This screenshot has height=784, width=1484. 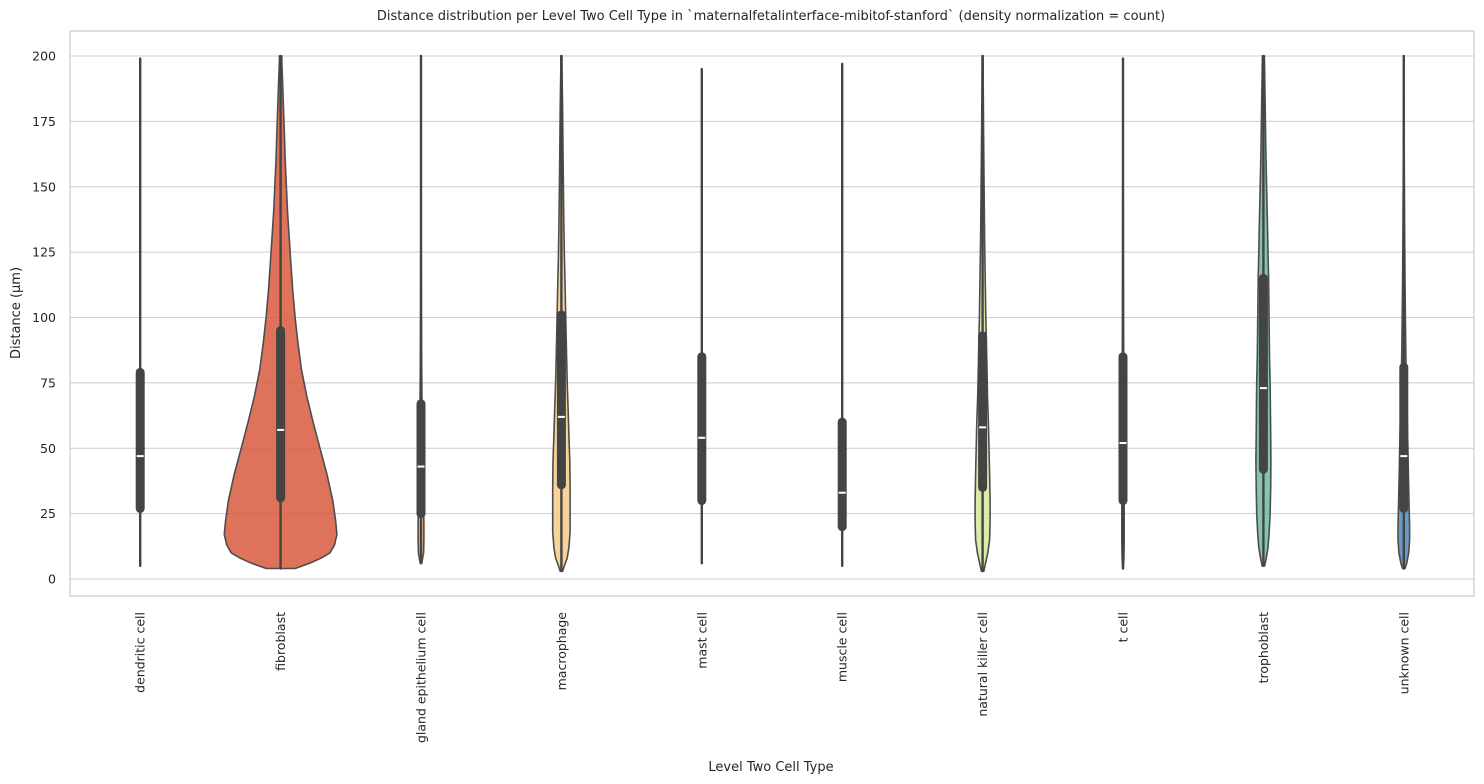 I want to click on x-axis-label: Level Two Cell Type, so click(x=770, y=767).